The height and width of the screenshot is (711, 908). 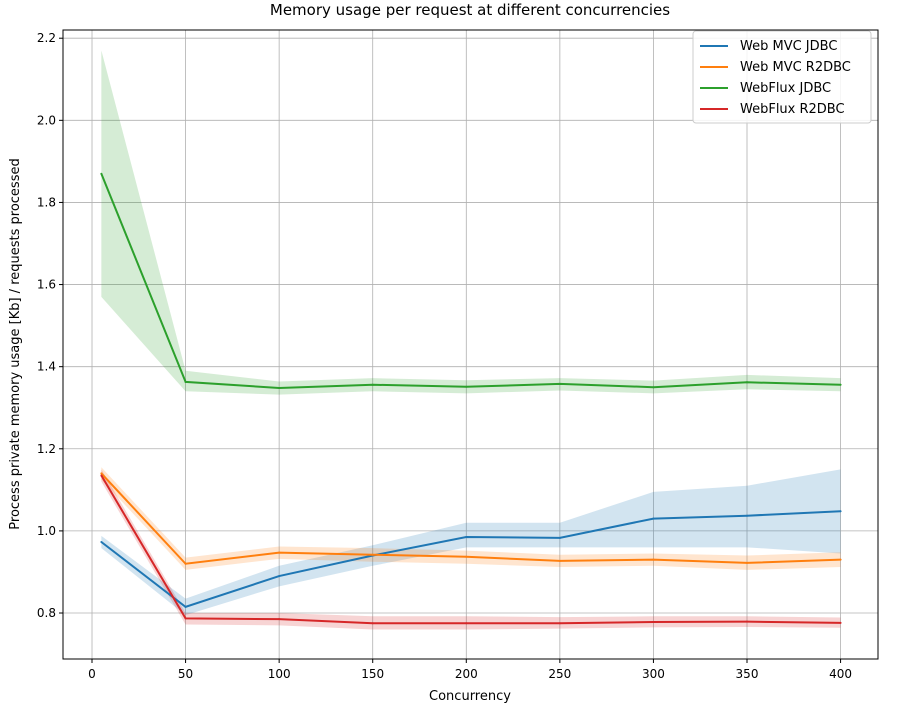 I want to click on x-tick-label: 400, so click(x=840, y=674).